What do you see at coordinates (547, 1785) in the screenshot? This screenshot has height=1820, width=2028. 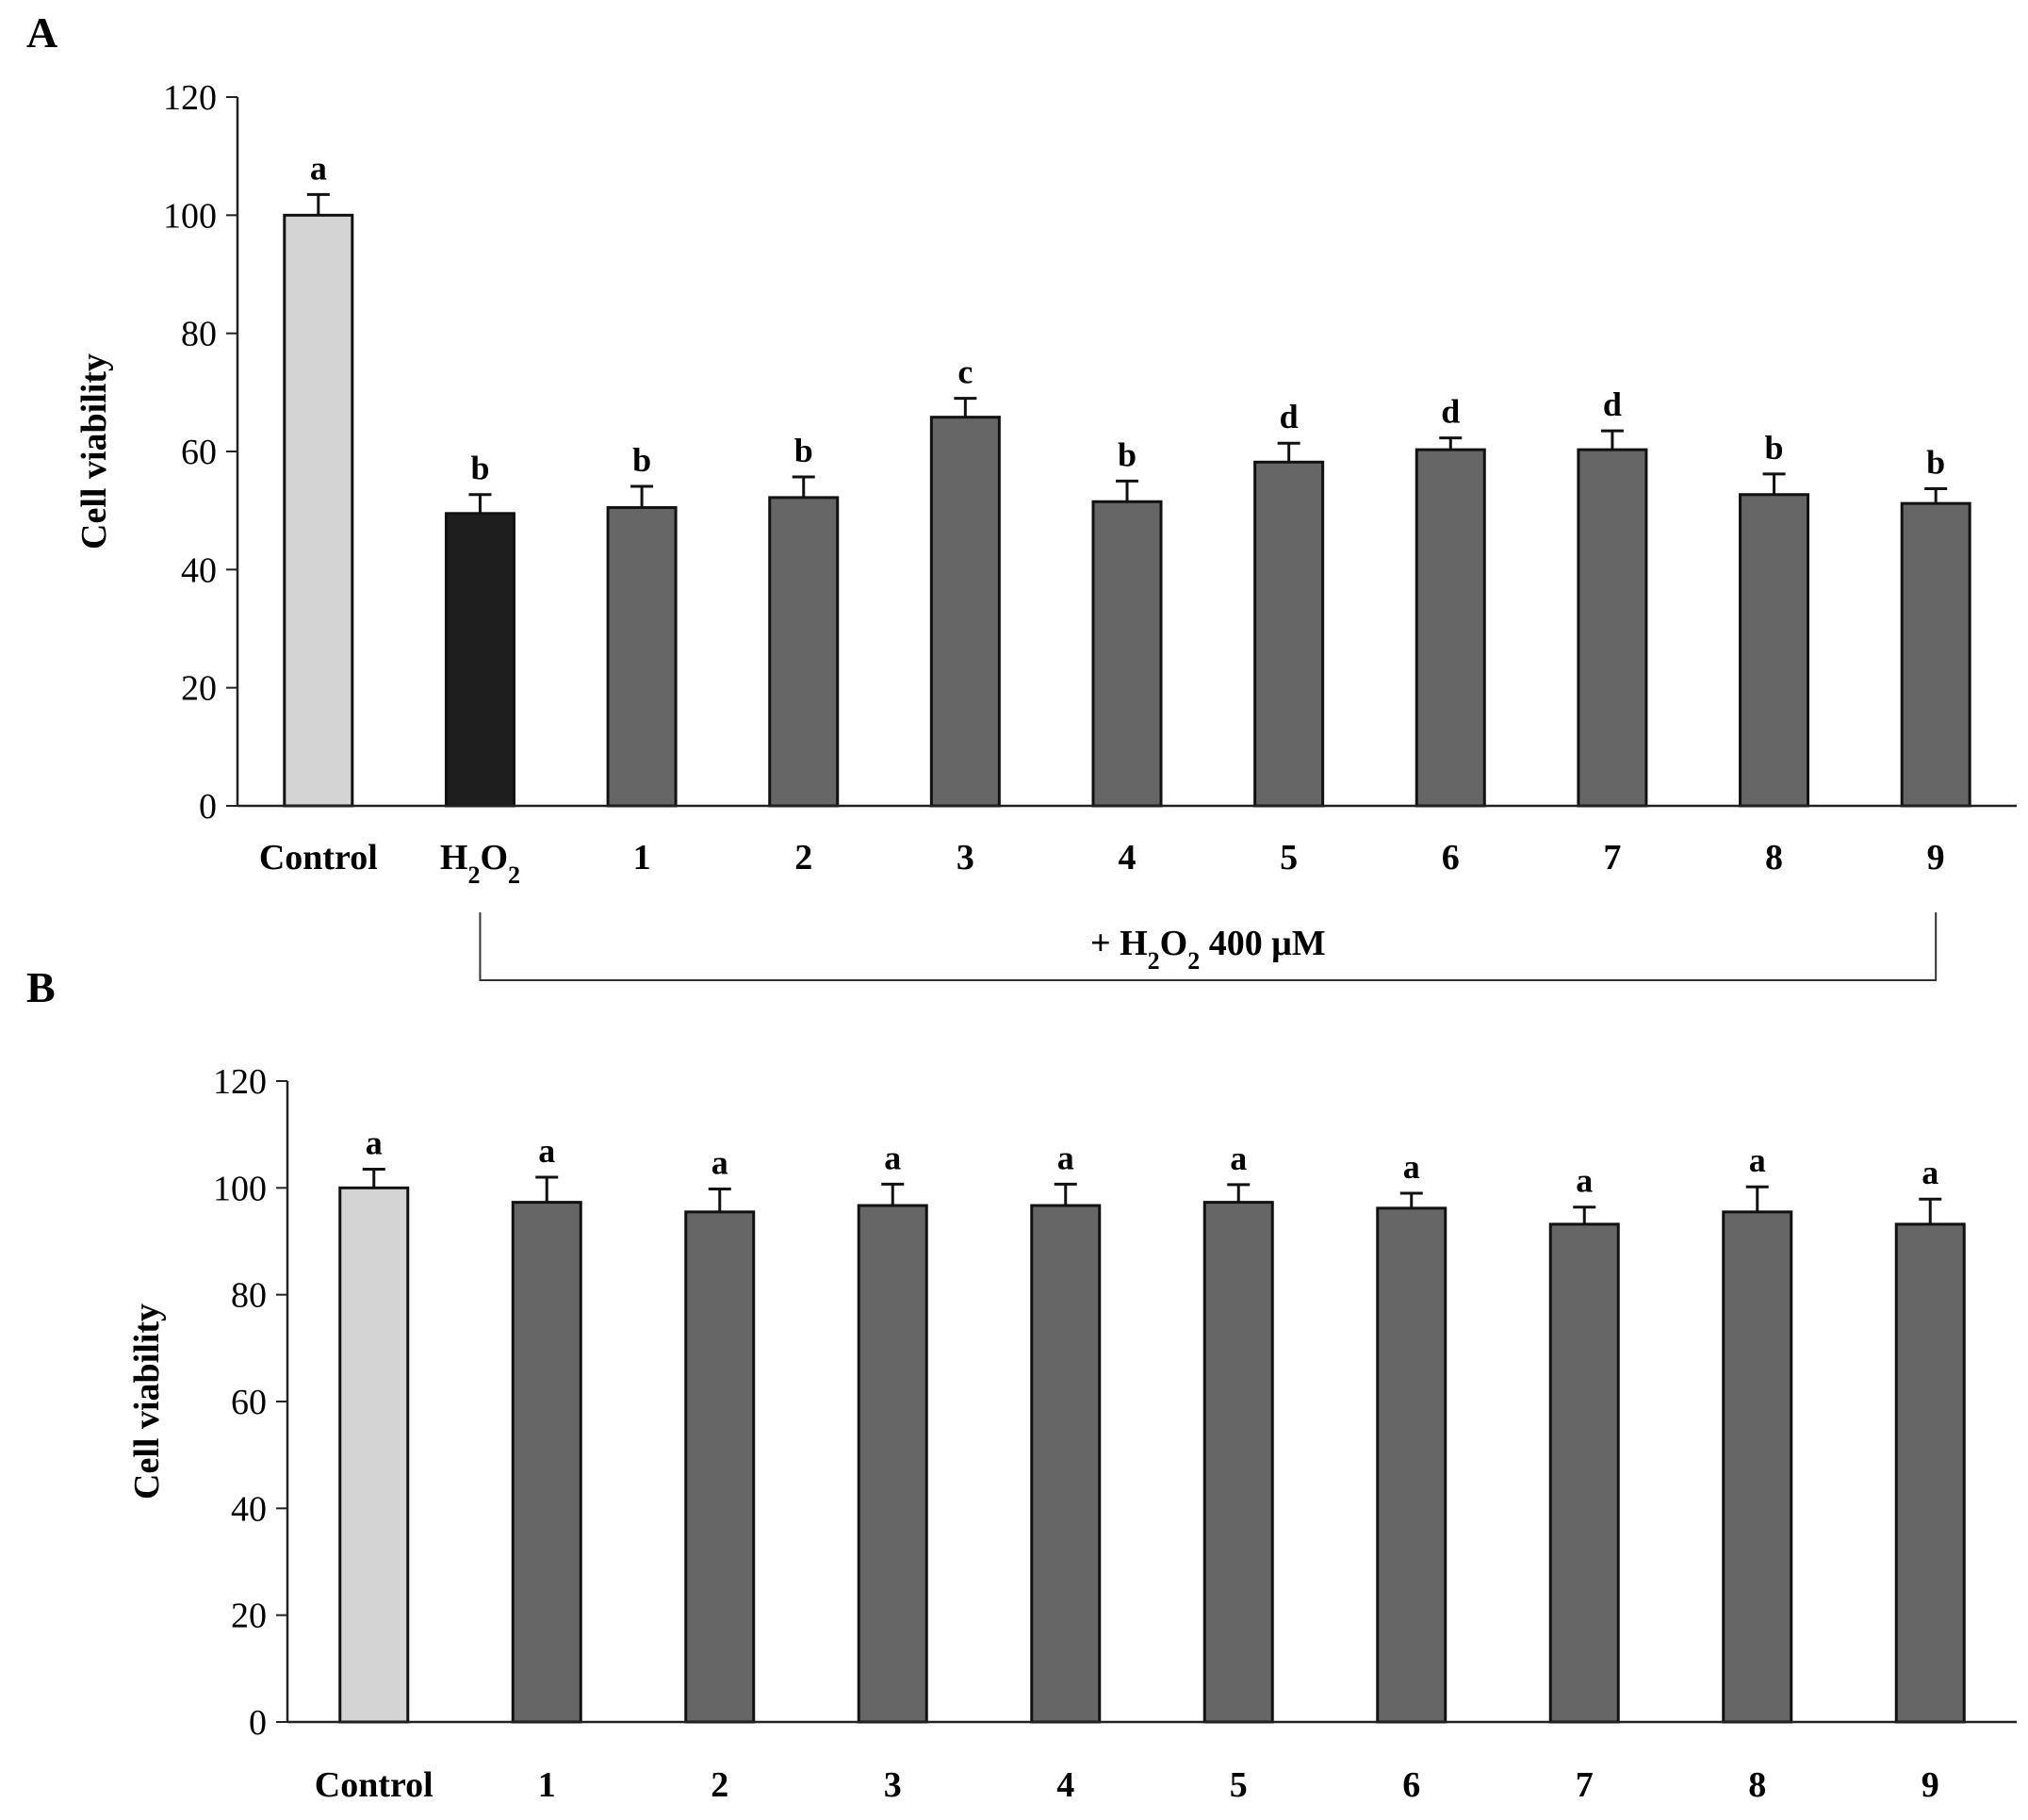 I see `panel-b-category-label: 1` at bounding box center [547, 1785].